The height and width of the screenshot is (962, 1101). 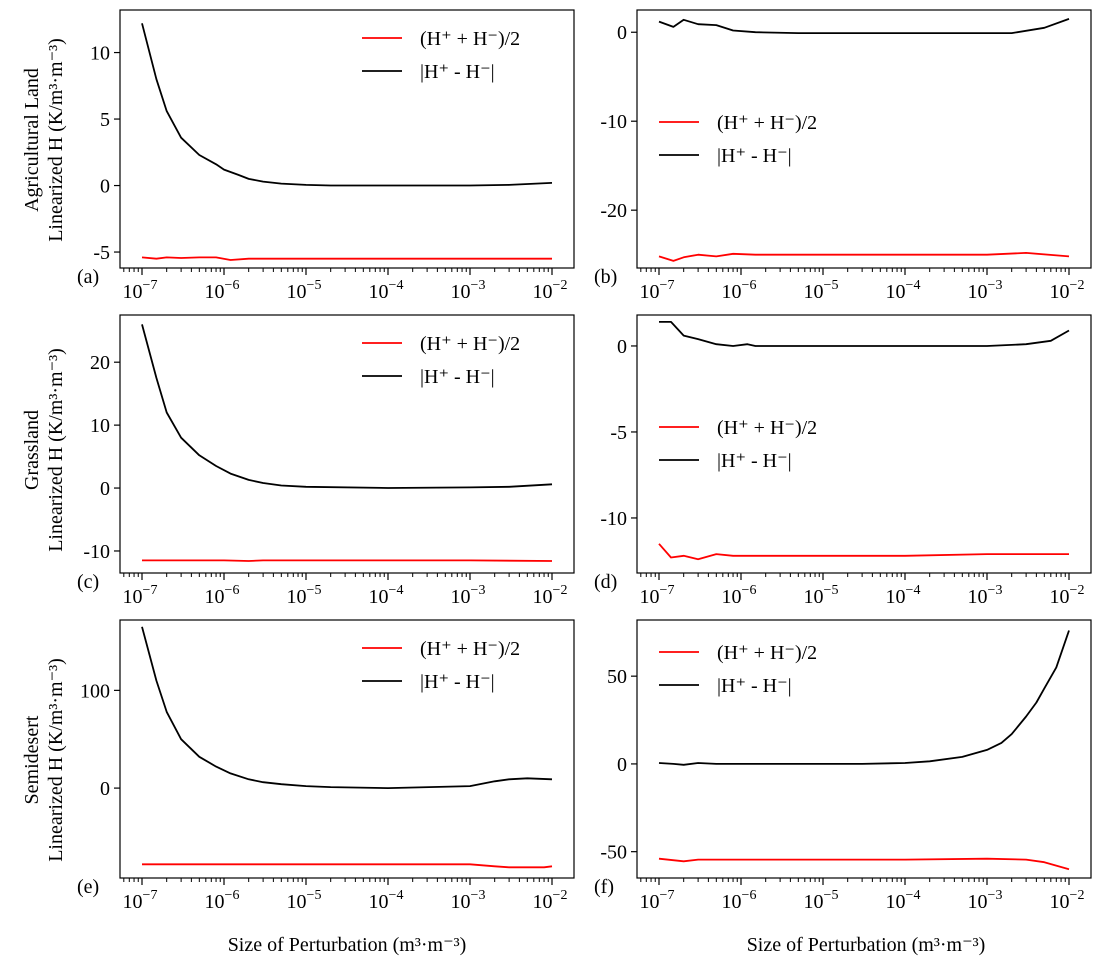 I want to click on panel-letter: (b), so click(x=605, y=277).